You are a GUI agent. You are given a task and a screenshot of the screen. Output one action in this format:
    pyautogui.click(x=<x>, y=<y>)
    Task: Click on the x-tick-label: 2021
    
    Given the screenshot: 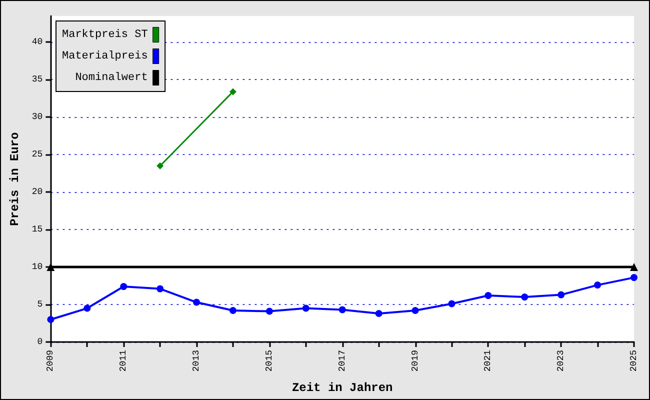 What is the action you would take?
    pyautogui.click(x=488, y=361)
    